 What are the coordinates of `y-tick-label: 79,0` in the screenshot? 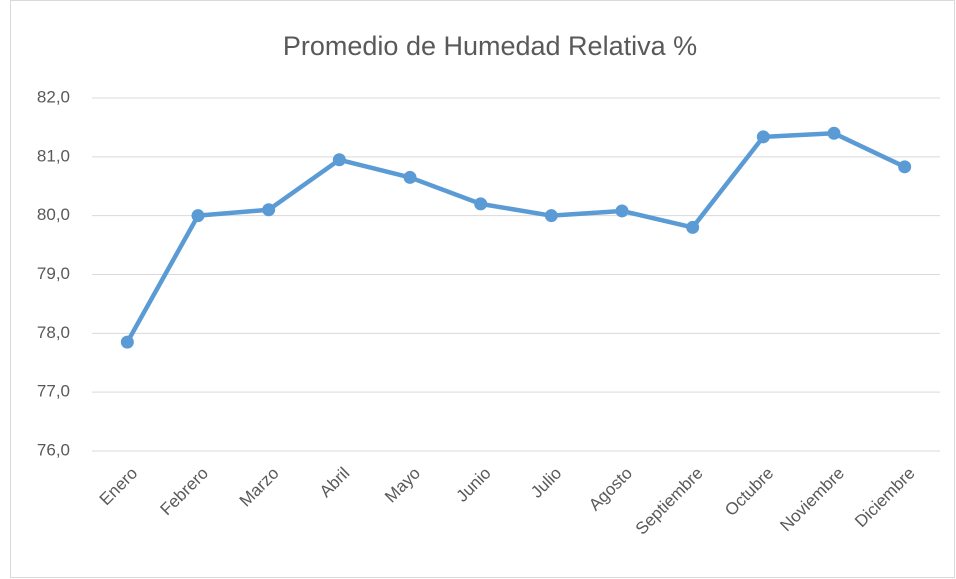 It's located at (53, 273).